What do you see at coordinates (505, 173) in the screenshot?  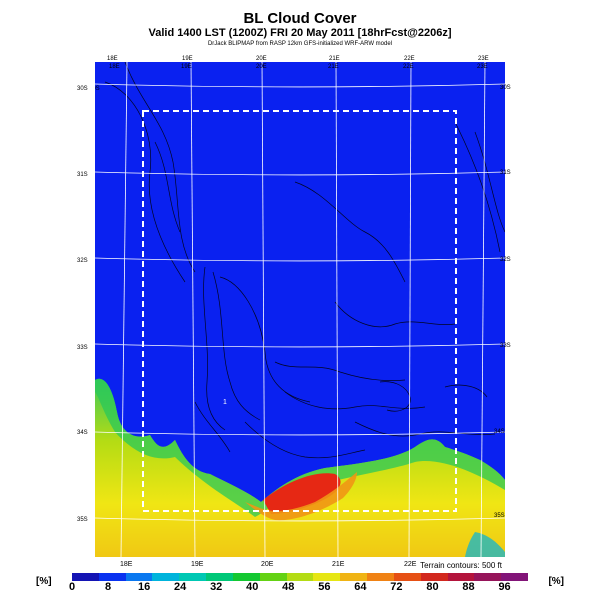 I see `lat-right-label: 31S` at bounding box center [505, 173].